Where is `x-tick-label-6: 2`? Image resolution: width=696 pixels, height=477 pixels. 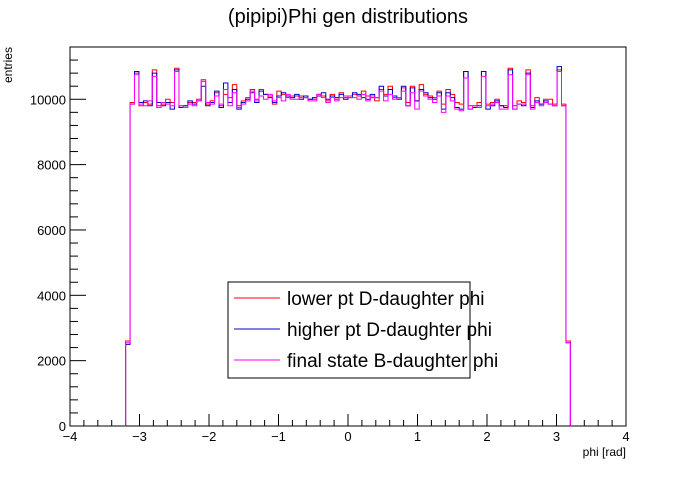 x-tick-label-6: 2 is located at coordinates (486, 436).